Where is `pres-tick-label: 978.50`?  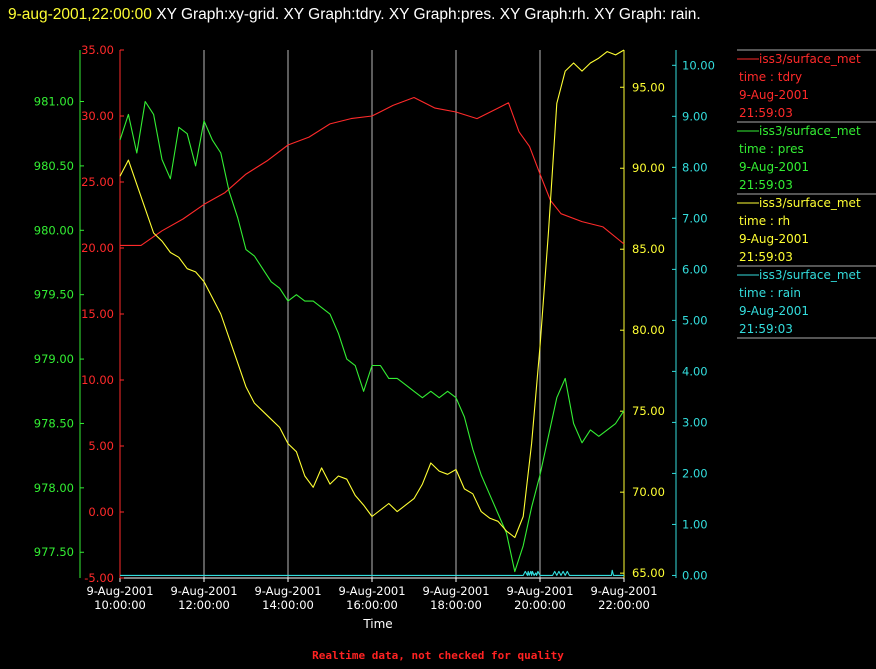
pres-tick-label: 978.50 is located at coordinates (54, 423).